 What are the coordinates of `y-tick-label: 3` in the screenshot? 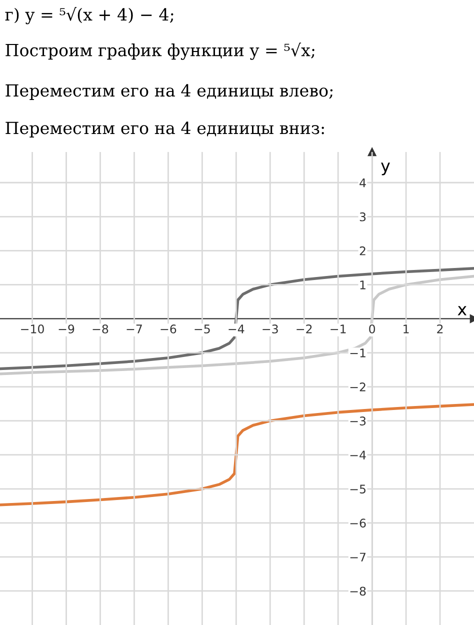 It's located at (363, 217).